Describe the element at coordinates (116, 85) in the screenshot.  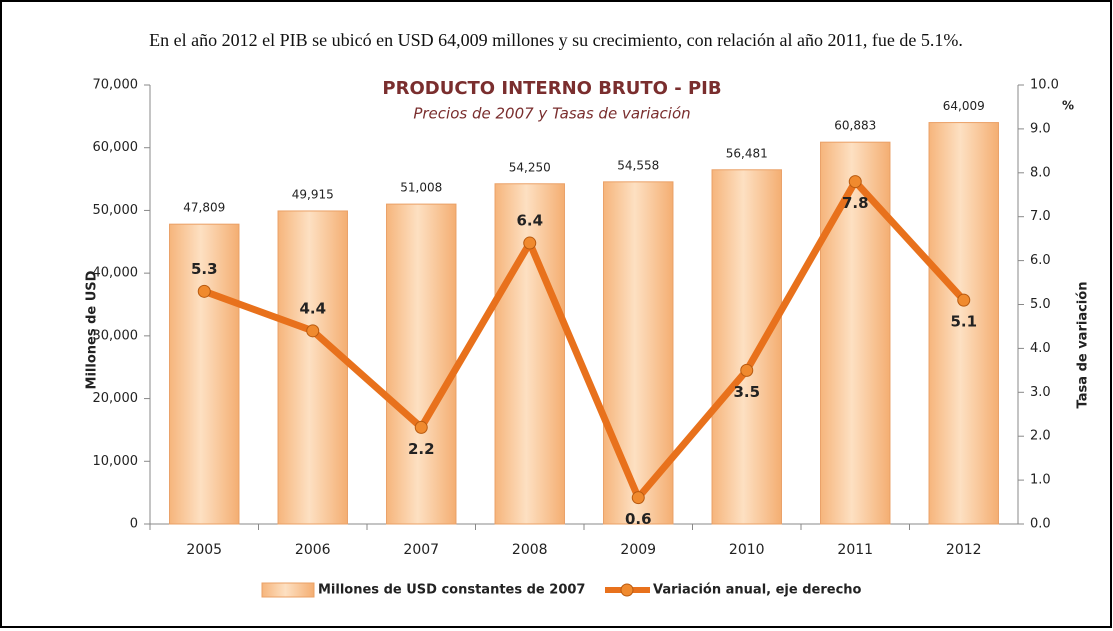
I see `y-tick-label: 70,000` at that location.